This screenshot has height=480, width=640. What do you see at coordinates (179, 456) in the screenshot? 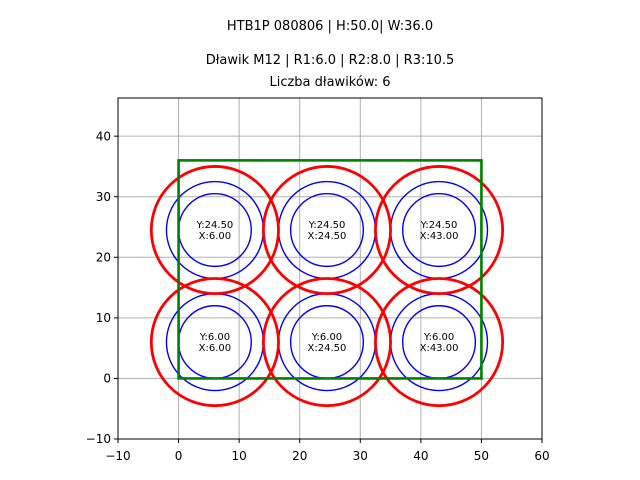
I see `x-tick-label: 0` at bounding box center [179, 456].